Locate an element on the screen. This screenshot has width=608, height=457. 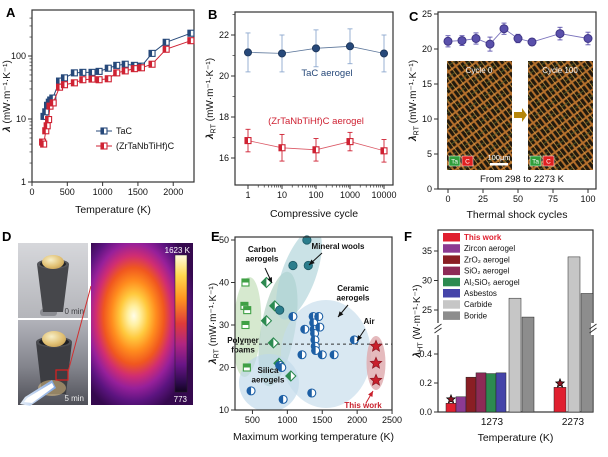
panel-label-c: C is located at coordinates (414, 16).